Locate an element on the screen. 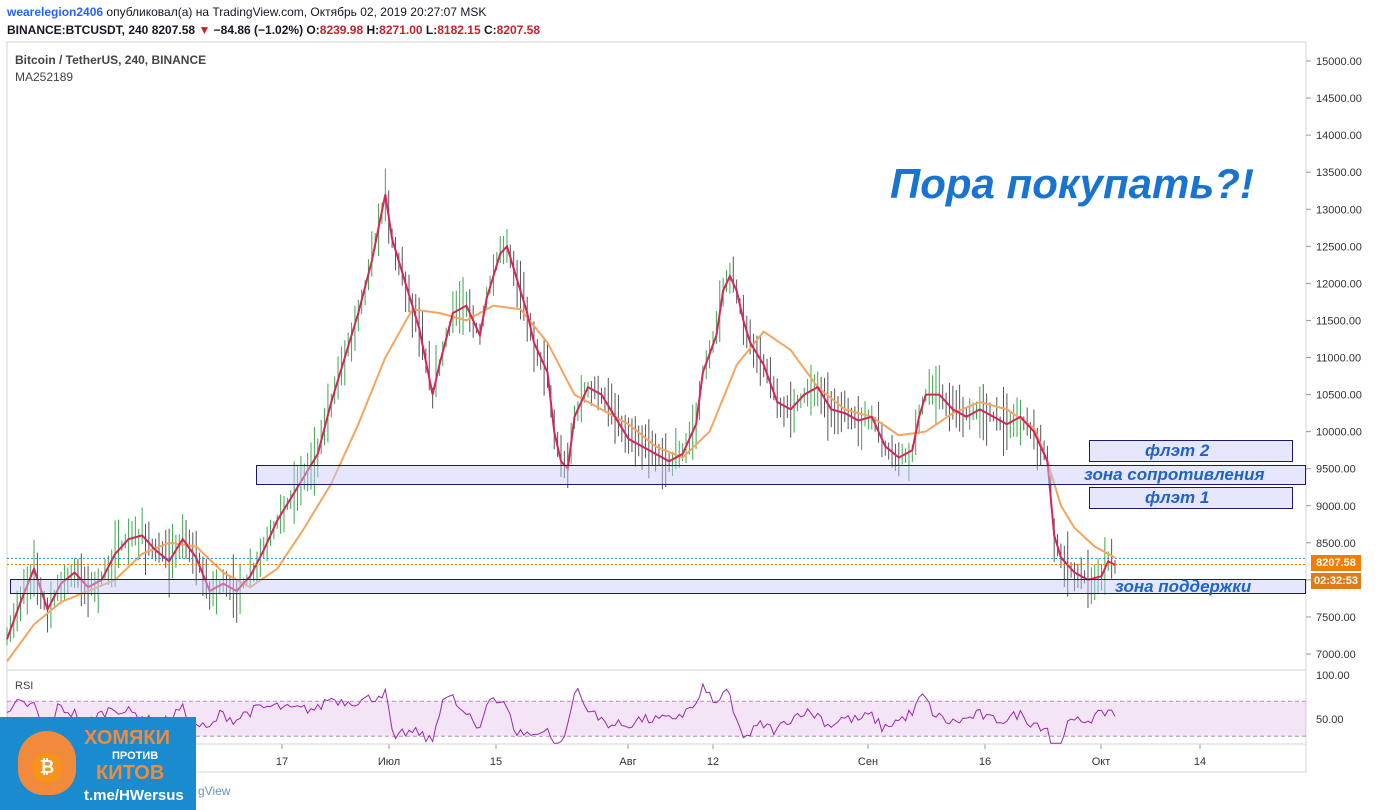 The width and height of the screenshot is (1380, 810). low-label: L: is located at coordinates (431, 30).